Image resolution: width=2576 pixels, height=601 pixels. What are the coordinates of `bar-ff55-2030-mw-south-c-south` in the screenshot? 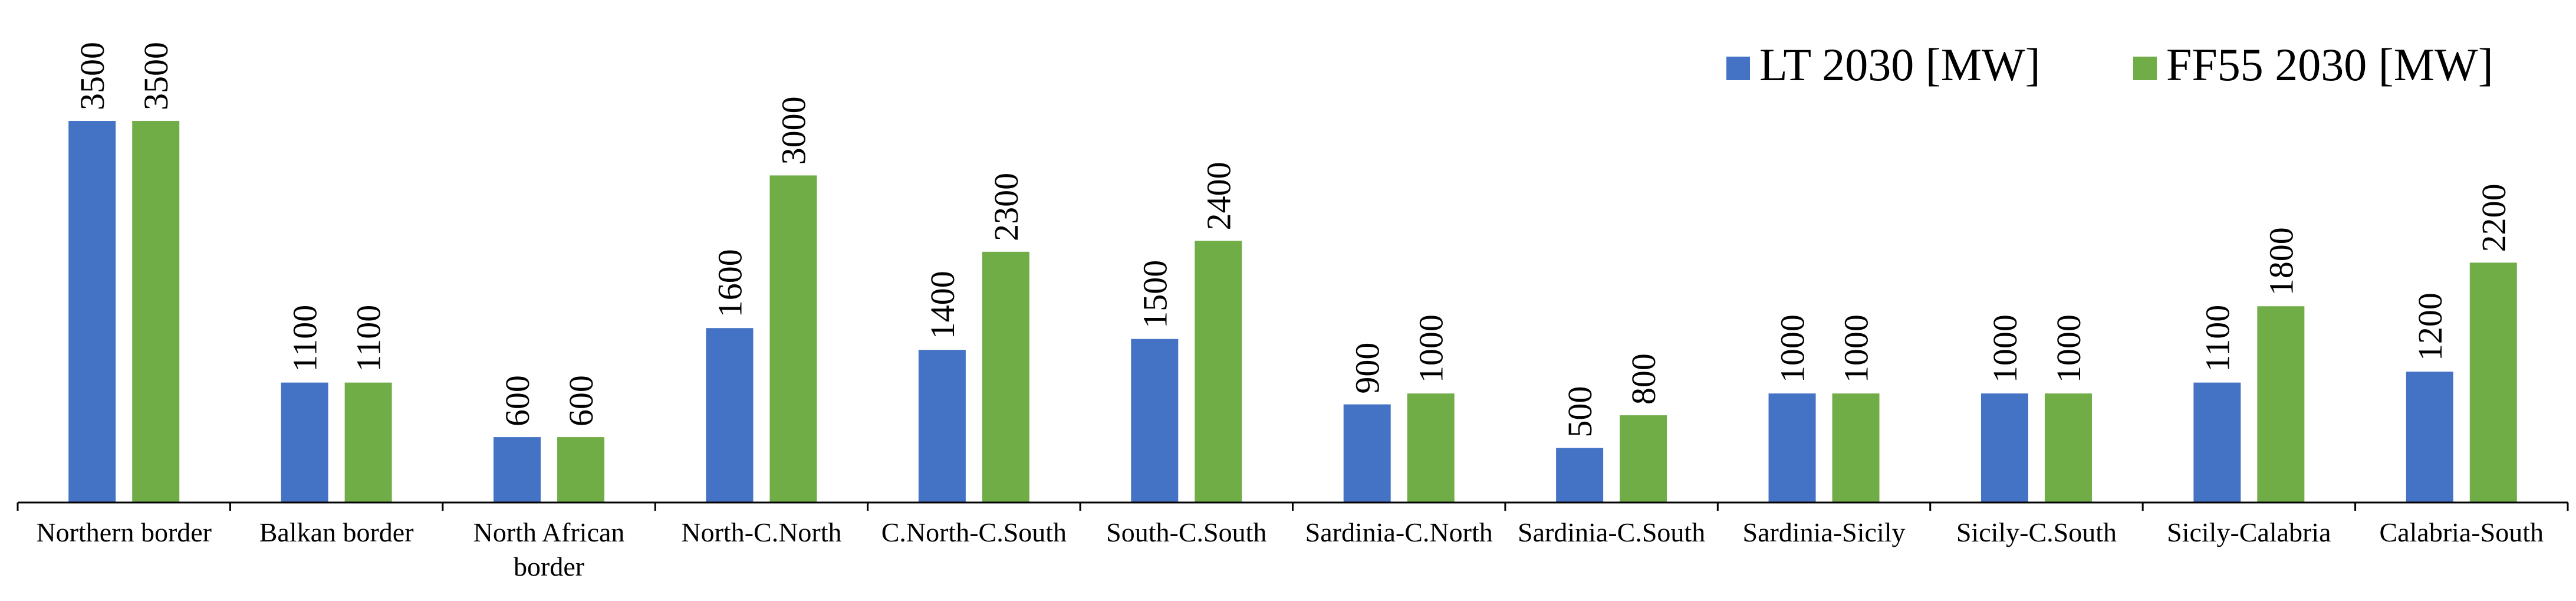 It's located at (1218, 372).